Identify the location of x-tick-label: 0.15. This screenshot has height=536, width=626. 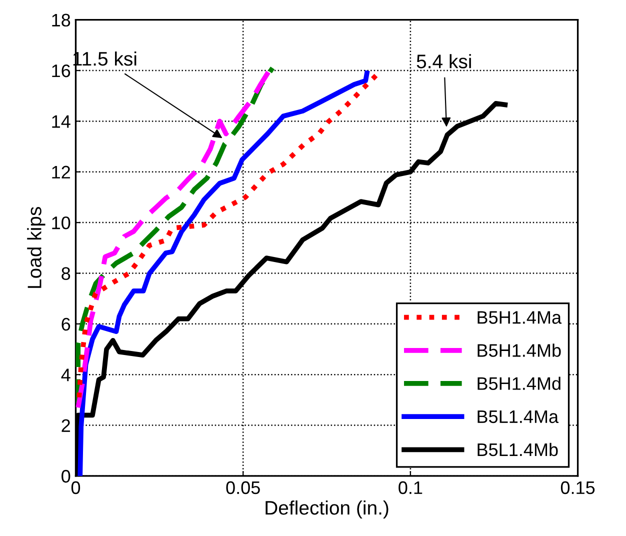
(577, 487).